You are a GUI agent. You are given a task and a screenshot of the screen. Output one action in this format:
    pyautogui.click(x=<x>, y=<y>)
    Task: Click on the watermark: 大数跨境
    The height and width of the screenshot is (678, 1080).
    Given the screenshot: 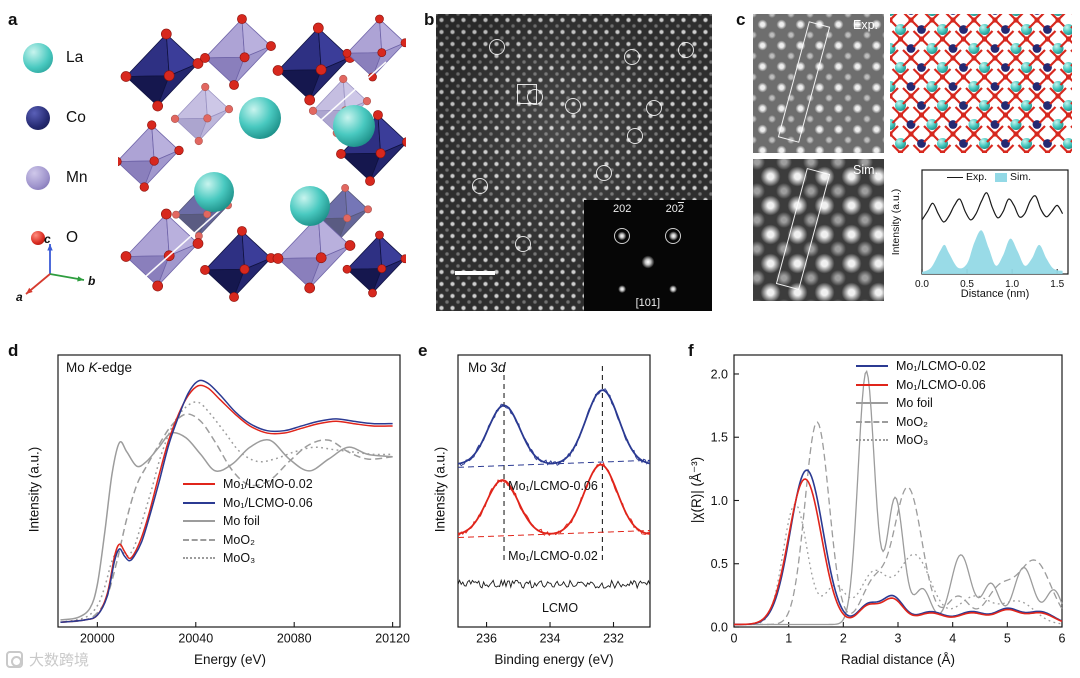 What is the action you would take?
    pyautogui.click(x=47, y=659)
    